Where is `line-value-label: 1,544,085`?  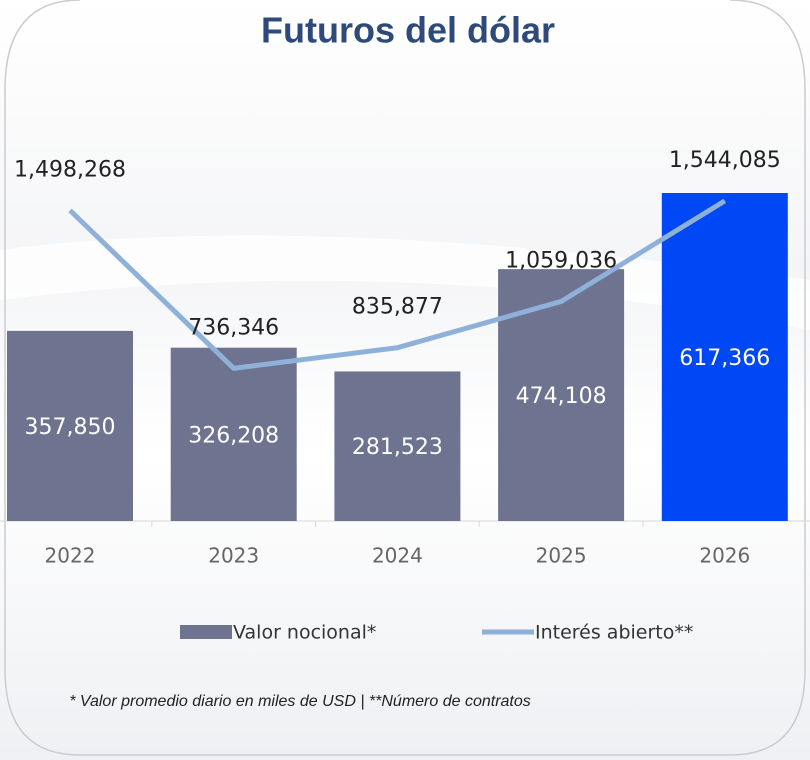 line-value-label: 1,544,085 is located at coordinates (725, 160).